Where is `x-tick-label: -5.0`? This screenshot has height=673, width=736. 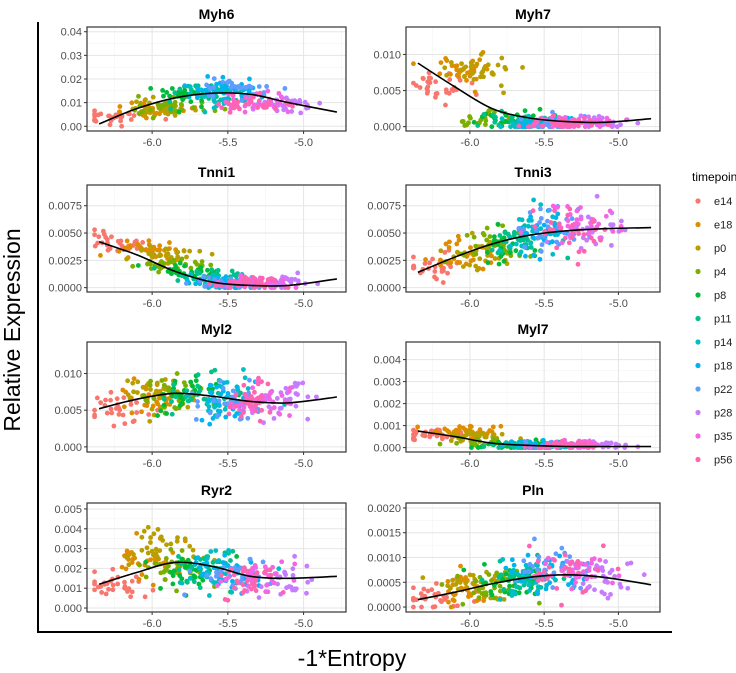 x-tick-label: -5.0 is located at coordinates (618, 143).